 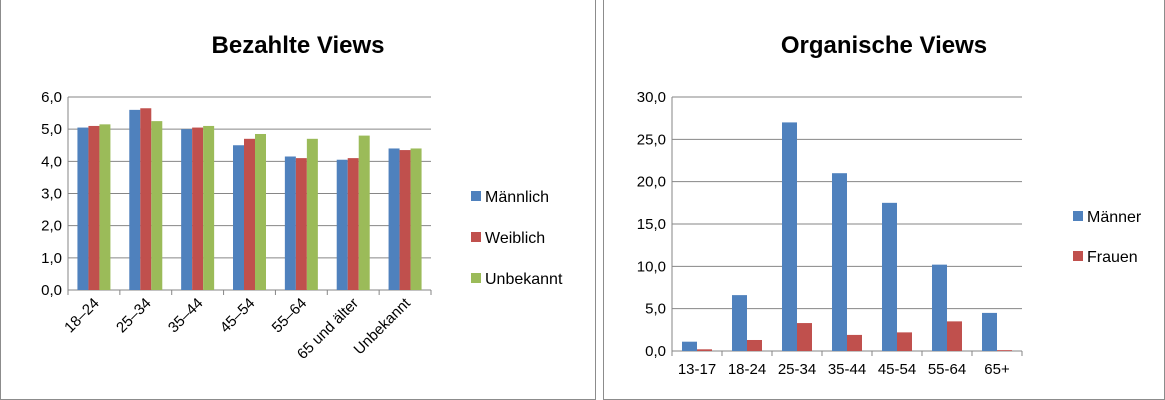 I want to click on legend-label: Unbekannt, so click(x=524, y=279).